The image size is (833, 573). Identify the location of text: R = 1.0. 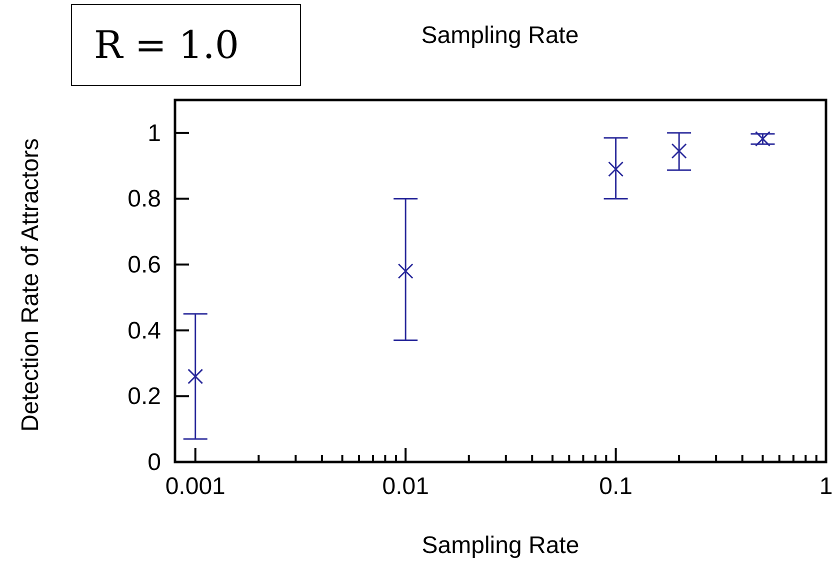
(186, 45).